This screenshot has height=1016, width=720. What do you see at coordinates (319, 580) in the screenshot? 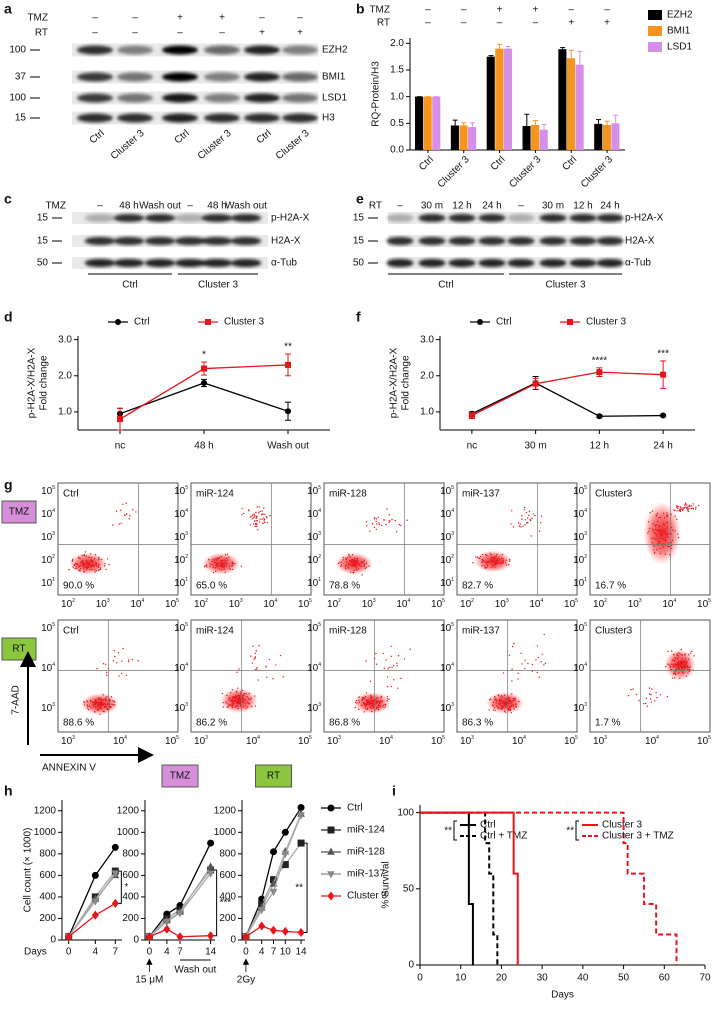
I see `tick-exponent: 1` at bounding box center [319, 580].